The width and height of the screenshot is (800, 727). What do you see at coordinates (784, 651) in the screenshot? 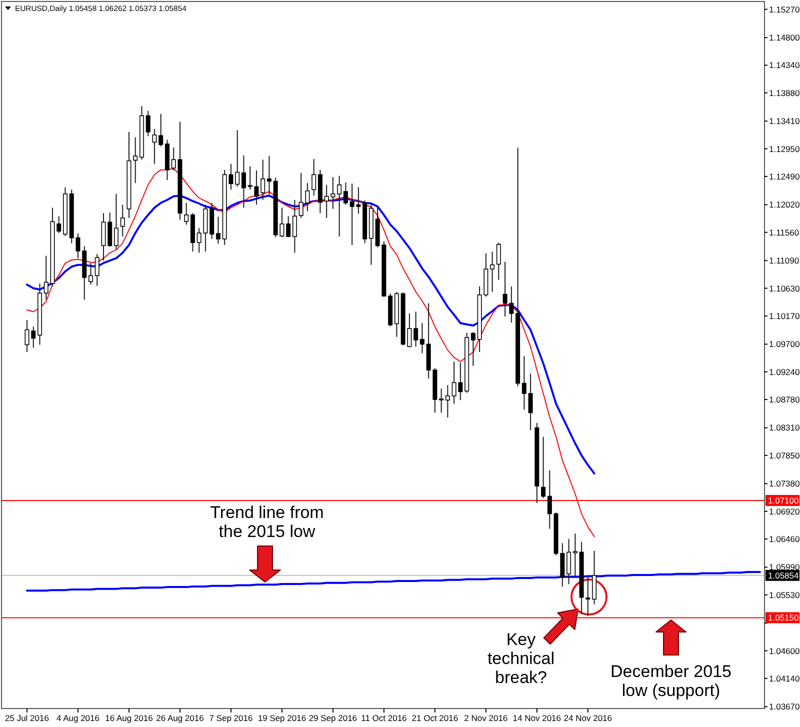
I see `y-tick-label: 1.04600` at bounding box center [784, 651].